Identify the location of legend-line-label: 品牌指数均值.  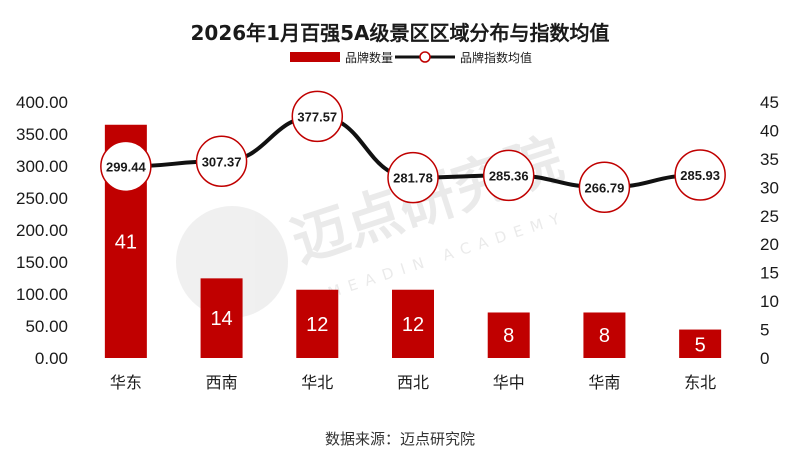
(496, 57).